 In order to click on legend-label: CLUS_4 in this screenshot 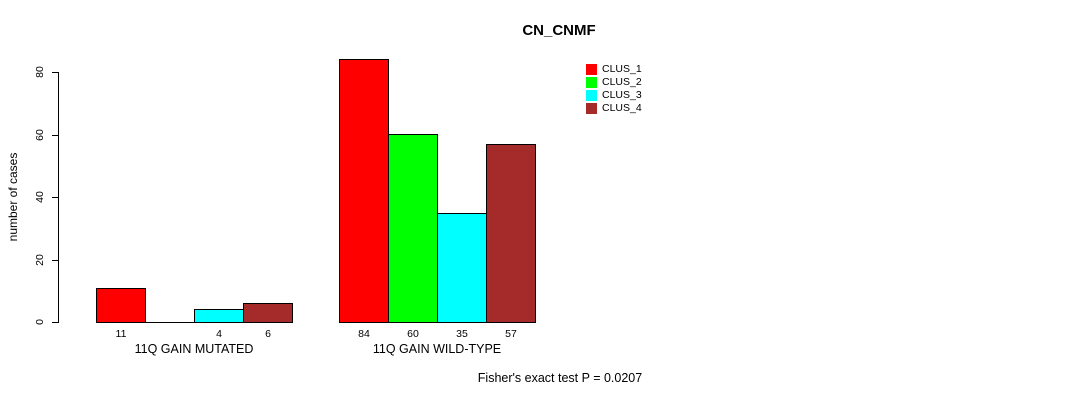, I will do `click(622, 108)`.